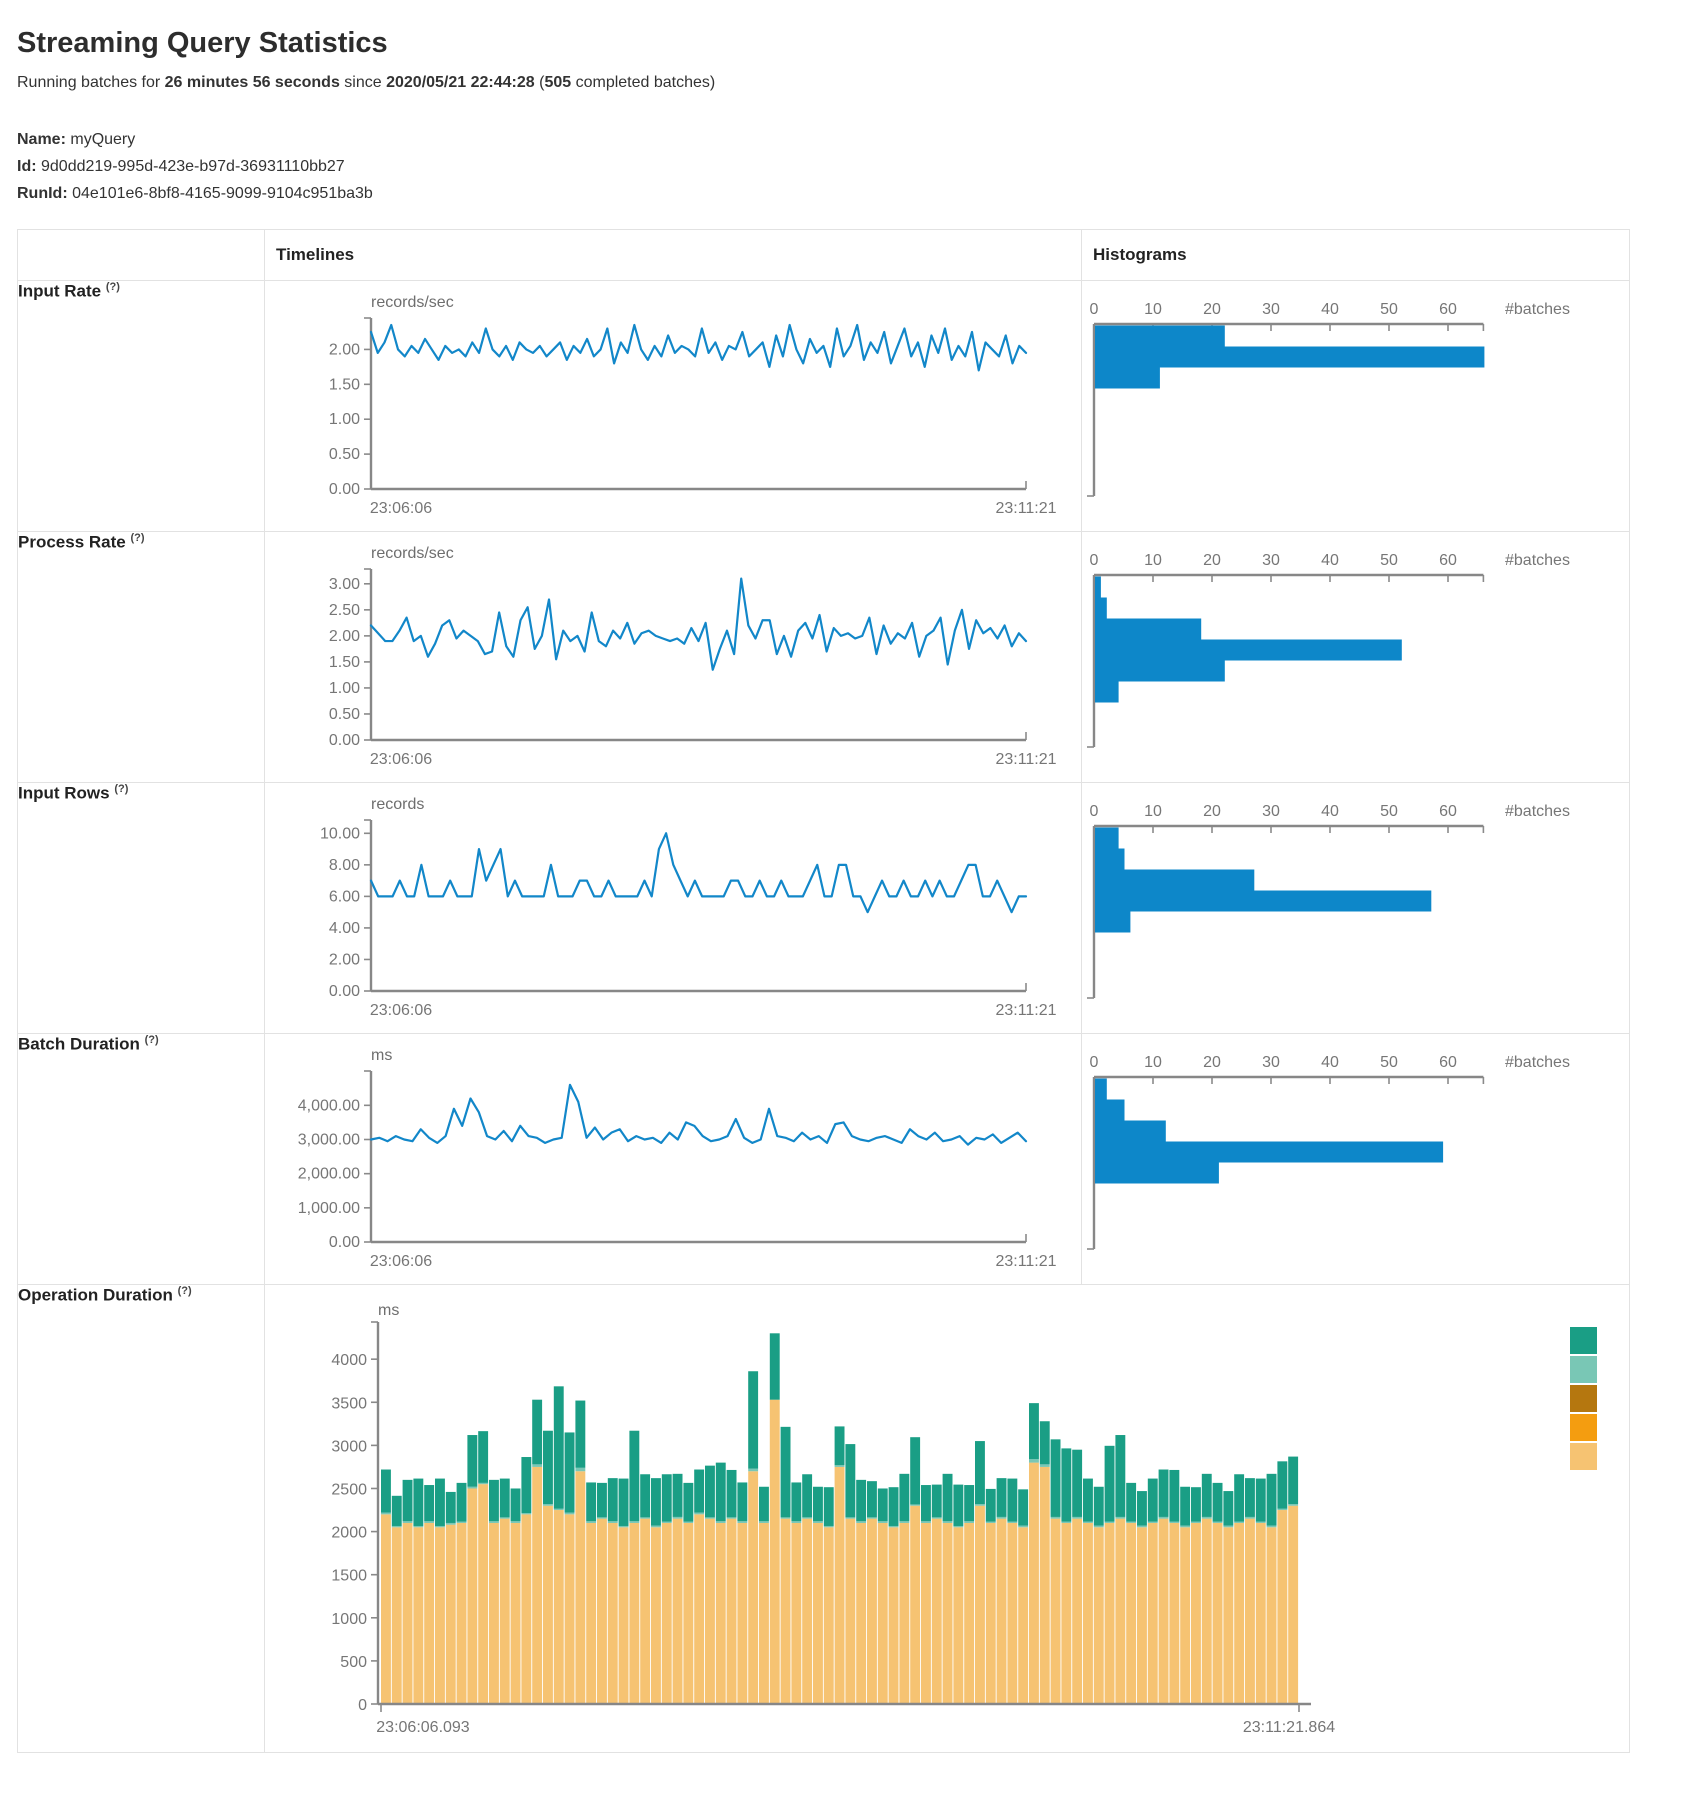 This screenshot has width=1693, height=1820. Describe the element at coordinates (121, 789) in the screenshot. I see `input-rows-help-icon: (?)` at that location.